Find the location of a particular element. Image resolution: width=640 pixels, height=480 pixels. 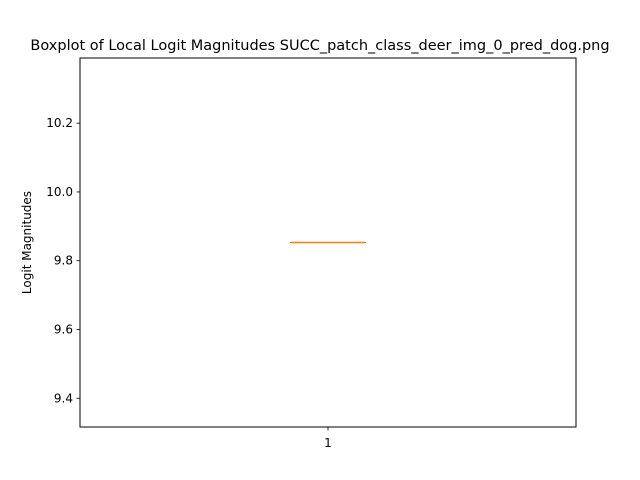

y-tick-label: 10.2 is located at coordinates (59, 123).